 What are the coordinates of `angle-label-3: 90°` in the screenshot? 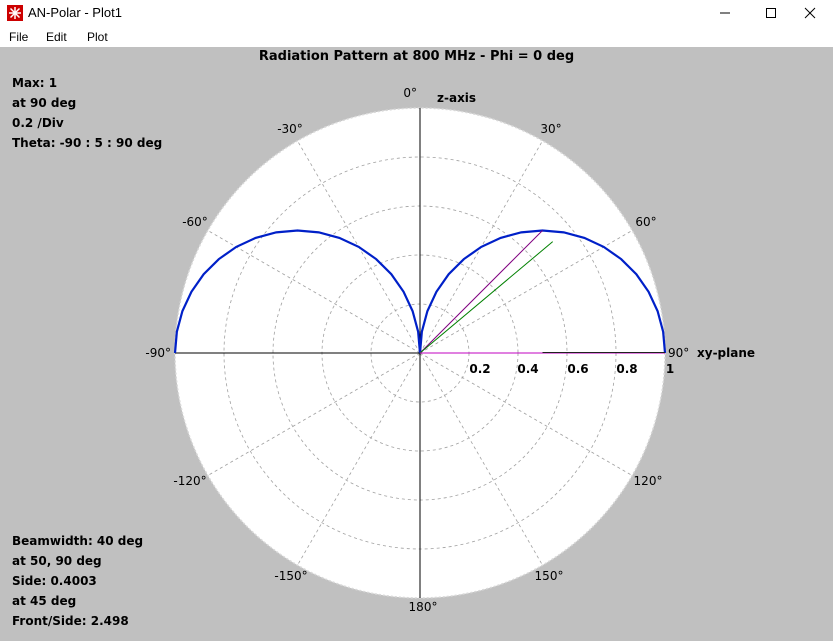 It's located at (678, 353).